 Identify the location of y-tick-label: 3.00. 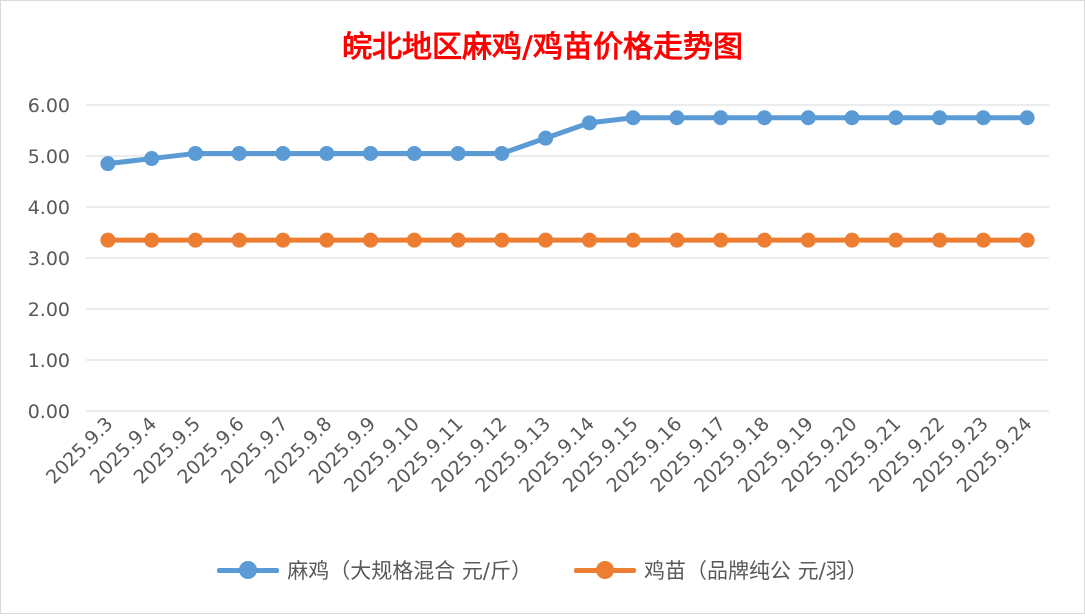
(49, 259).